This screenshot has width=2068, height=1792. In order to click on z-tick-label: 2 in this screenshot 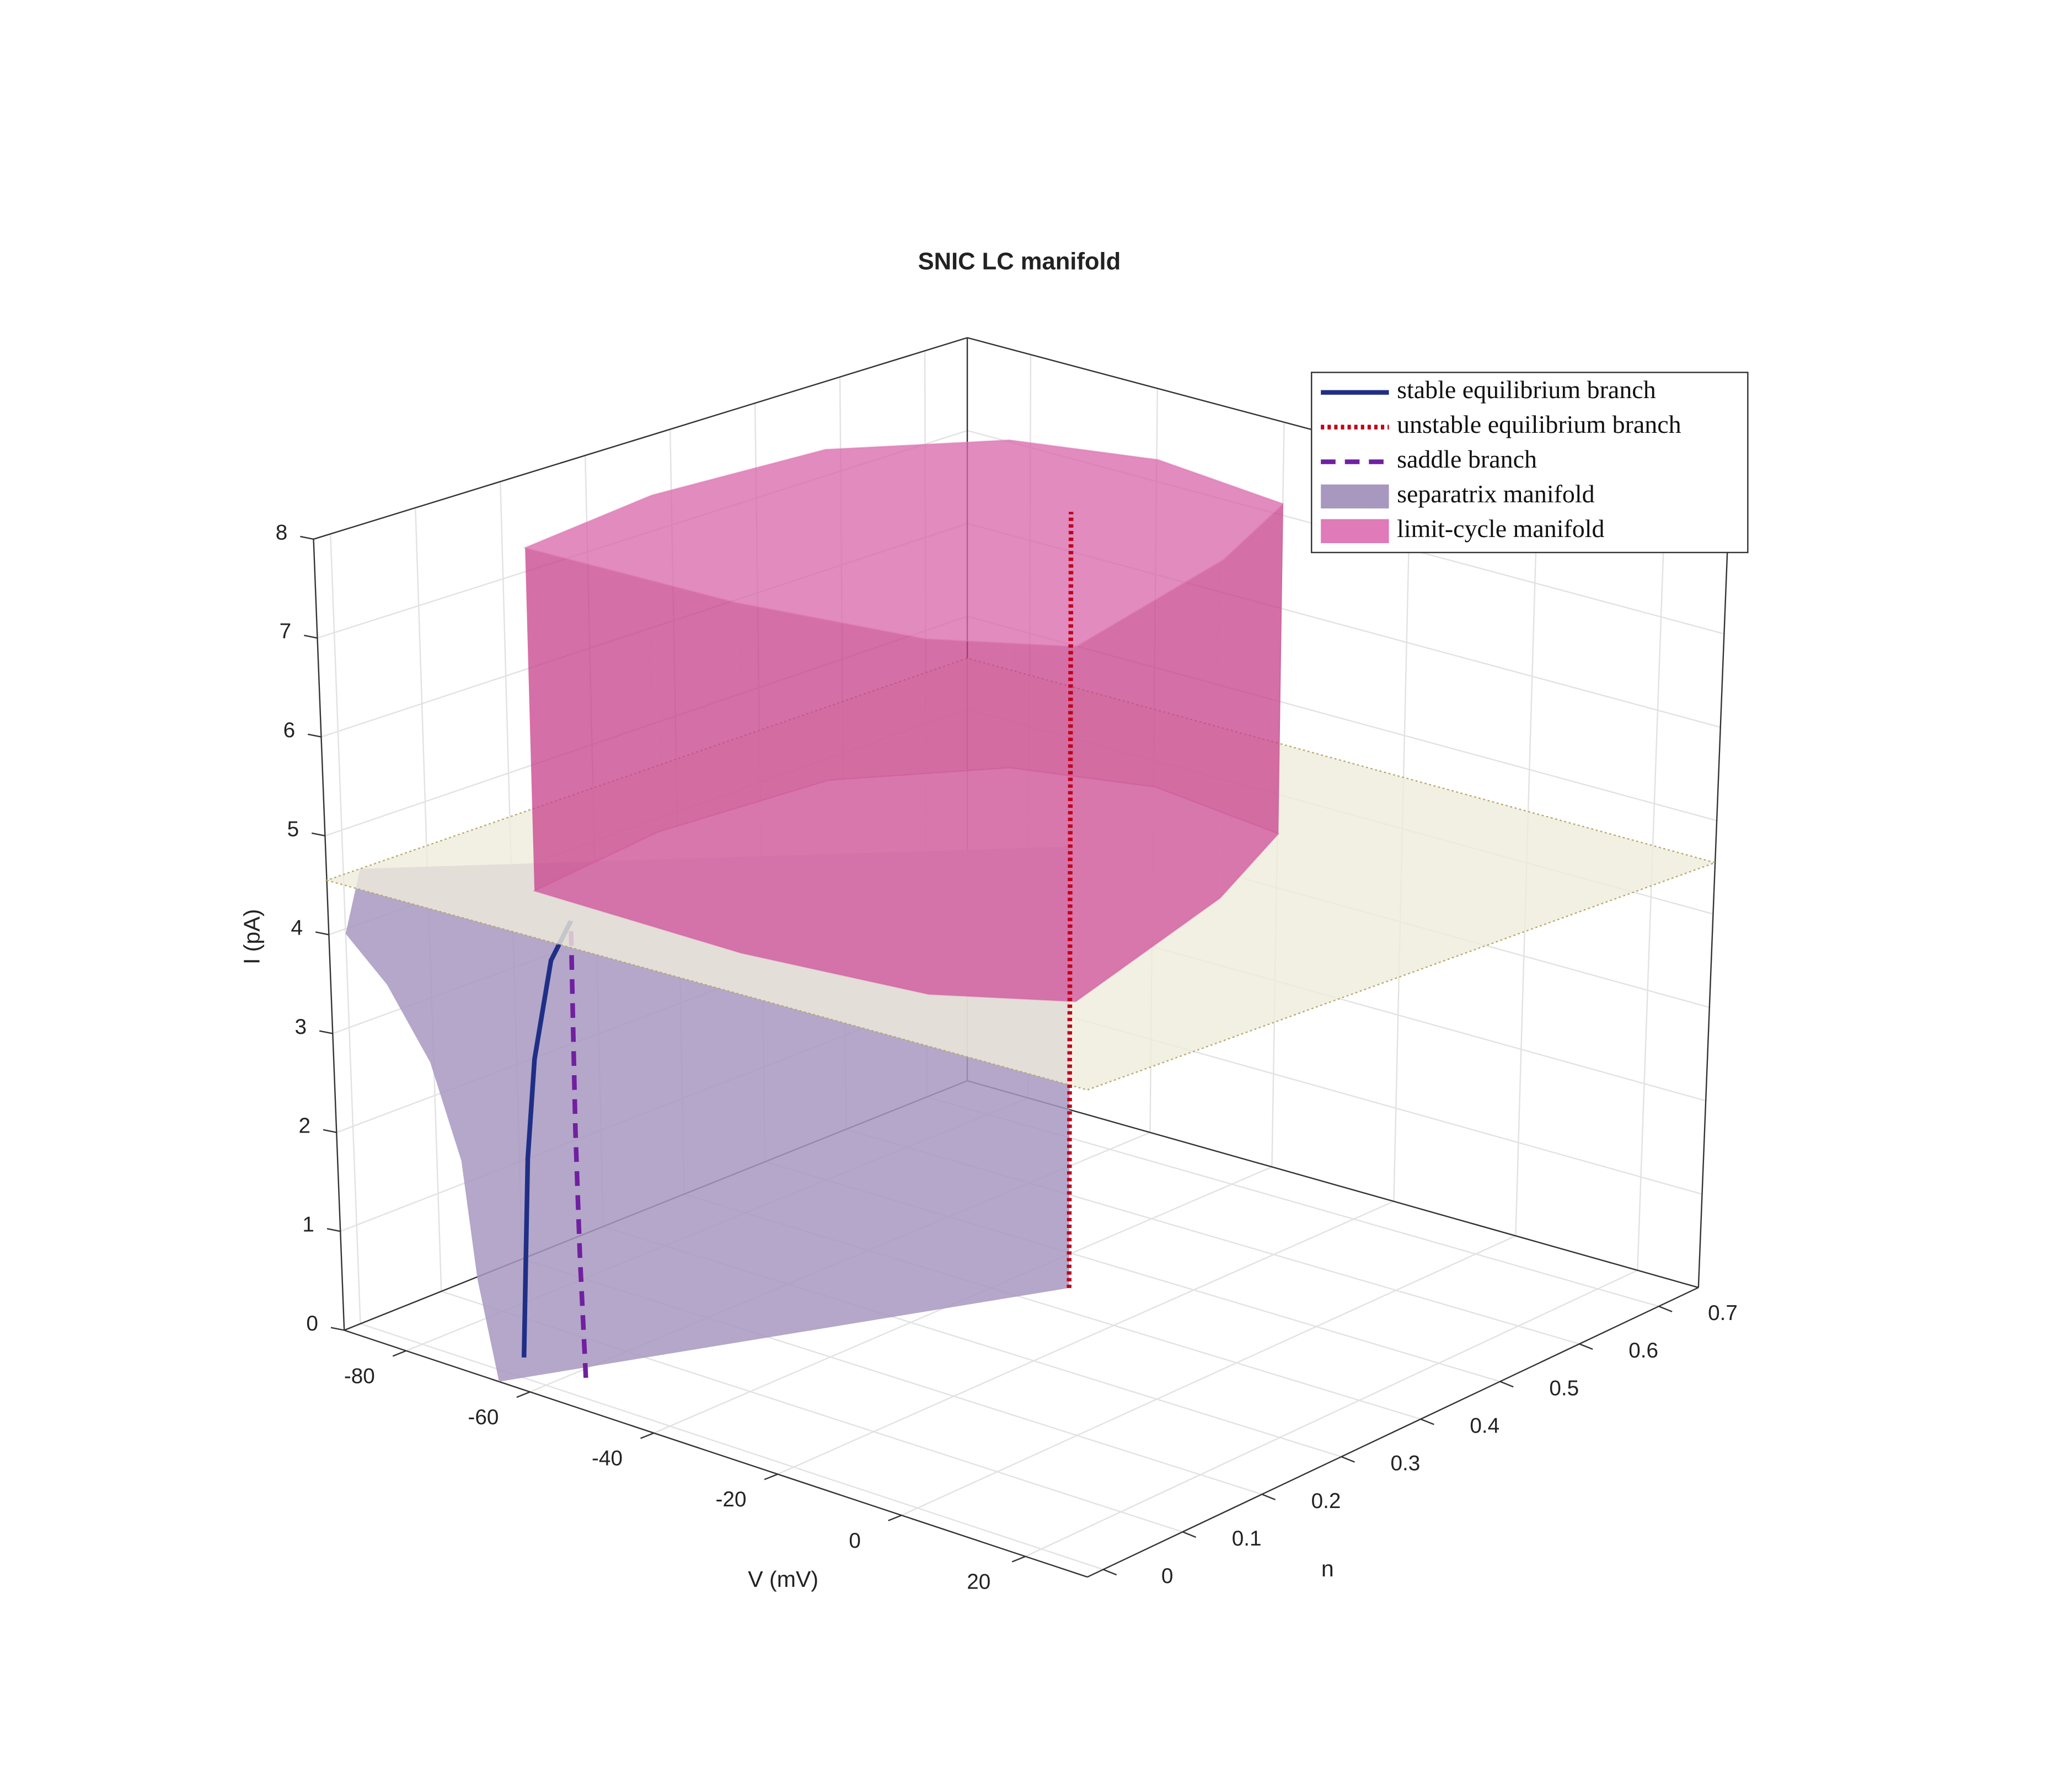, I will do `click(304, 1126)`.